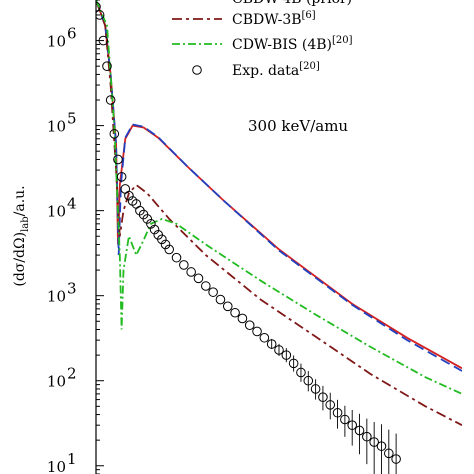 This screenshot has width=474, height=474. I want to click on y-label-units: /a.u., so click(20, 200).